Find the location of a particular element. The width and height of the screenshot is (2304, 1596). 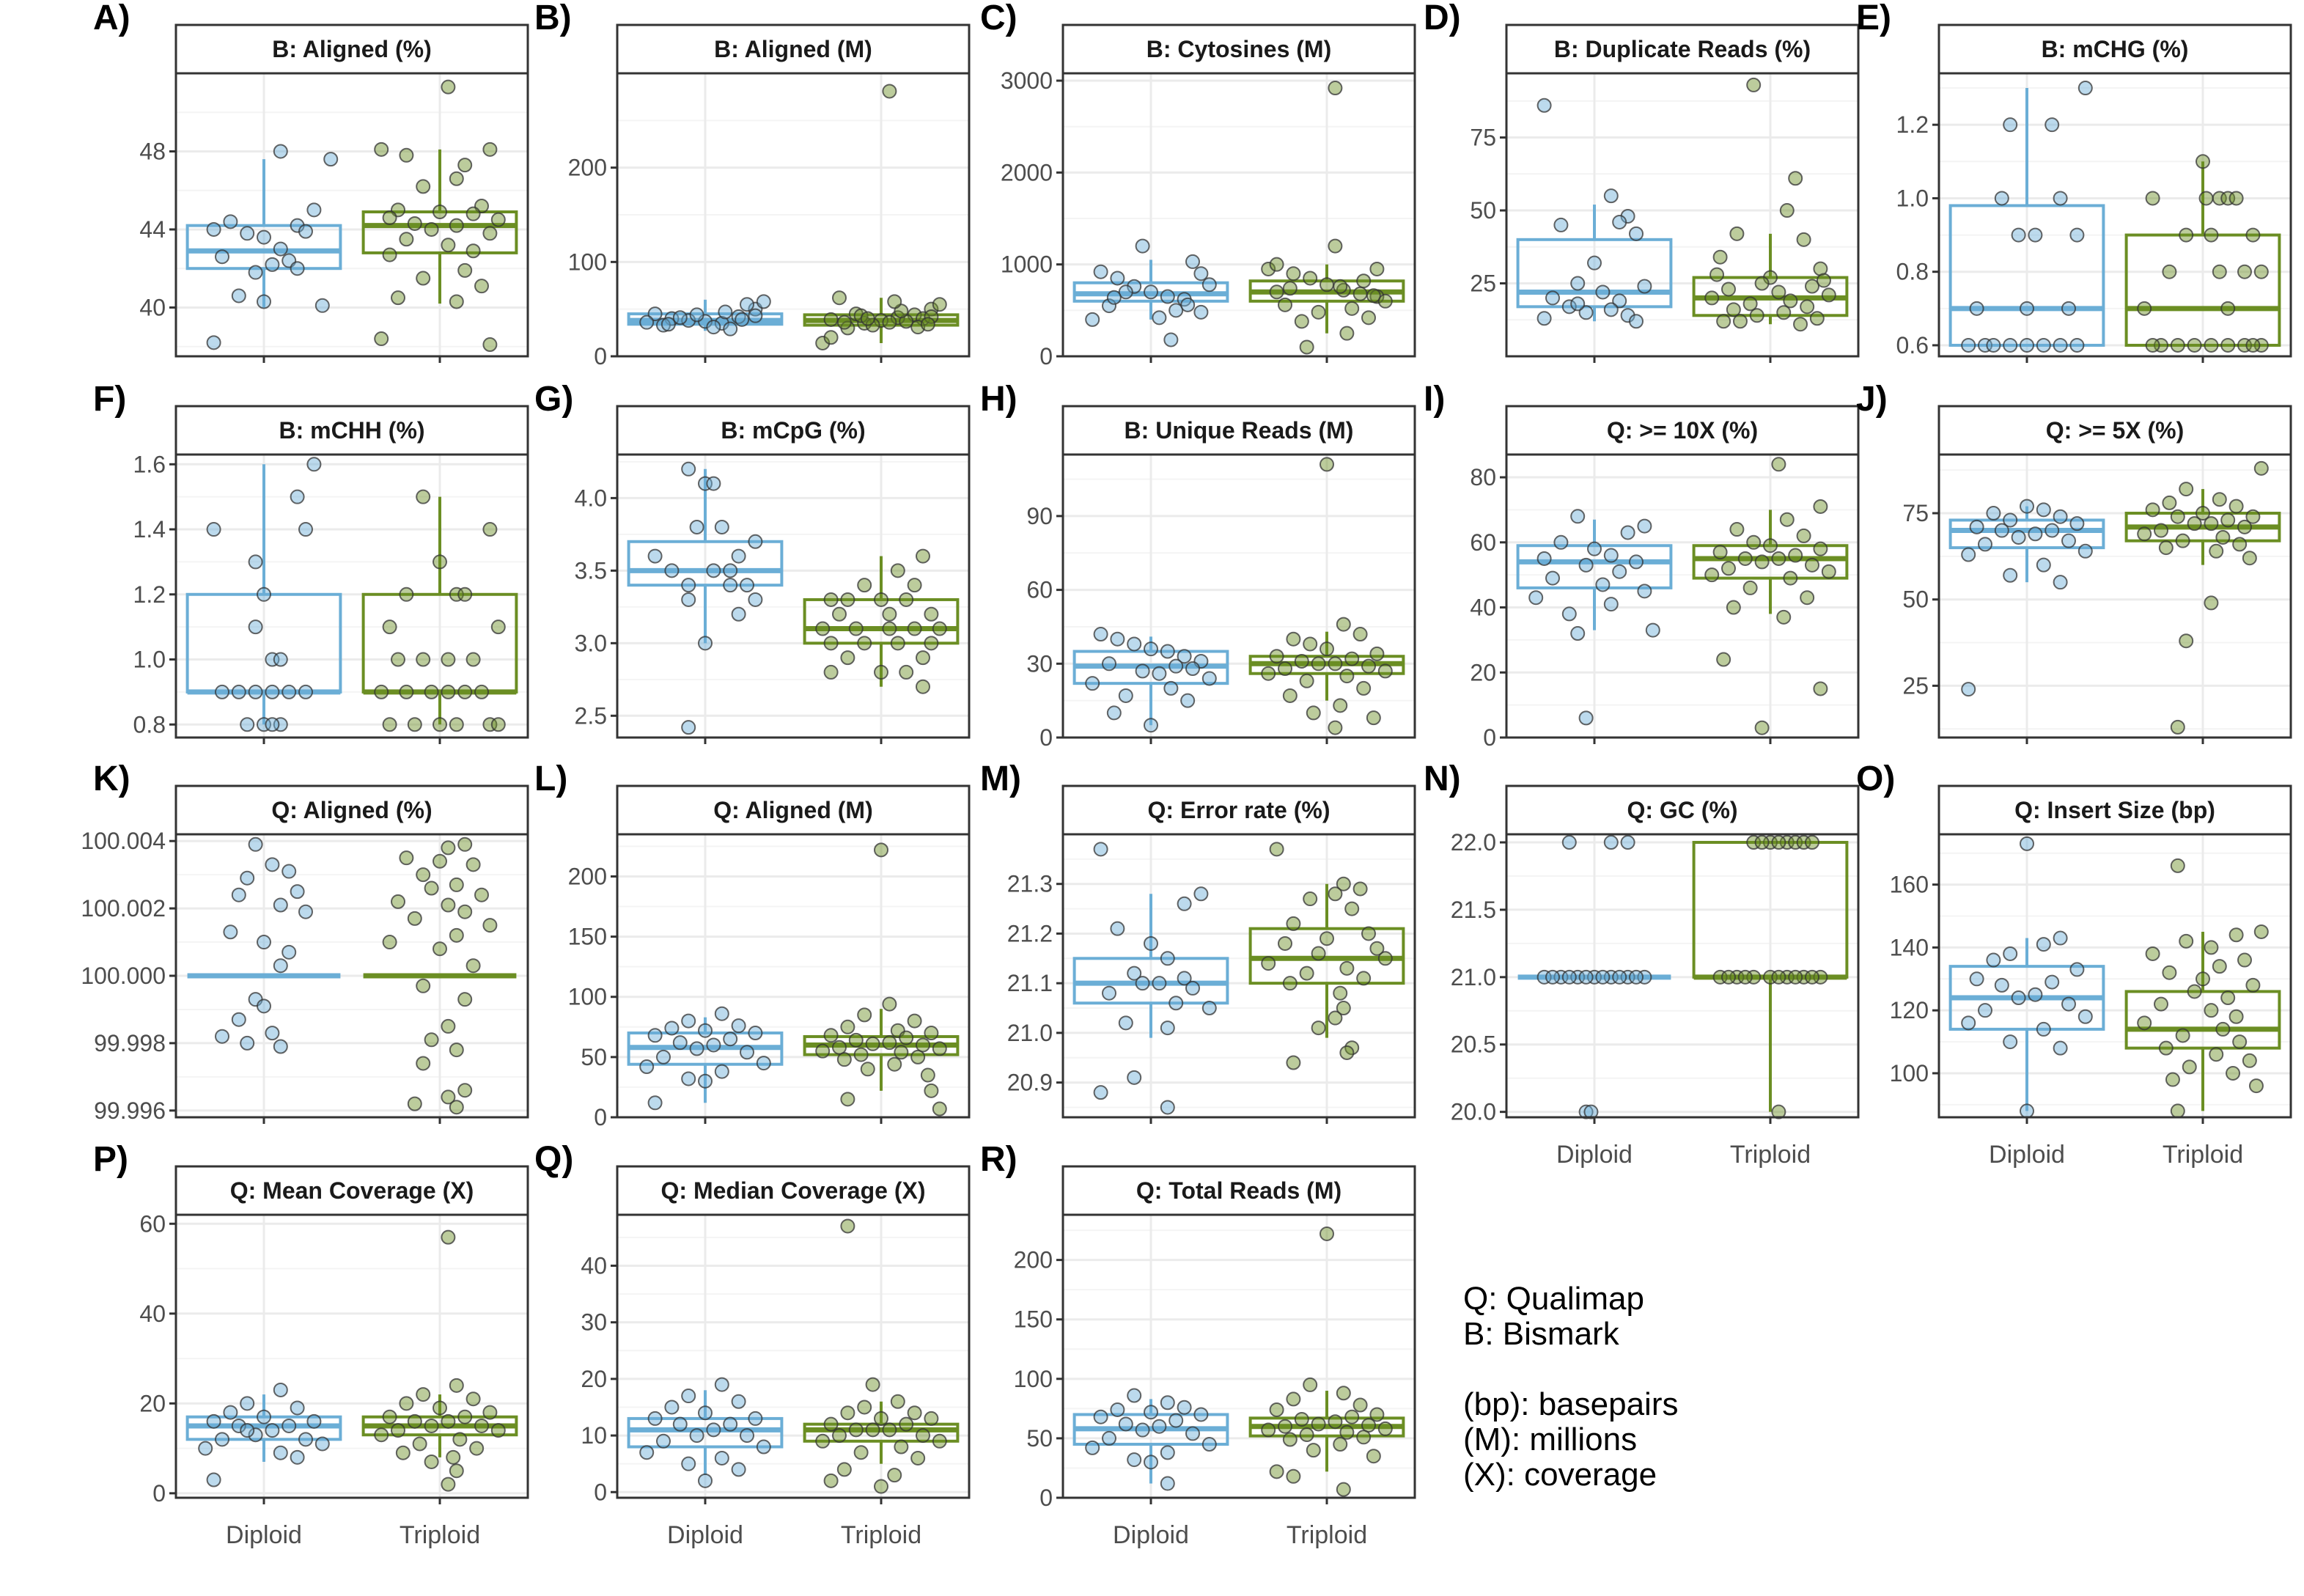

y-tick-label: 20 is located at coordinates (594, 1379).